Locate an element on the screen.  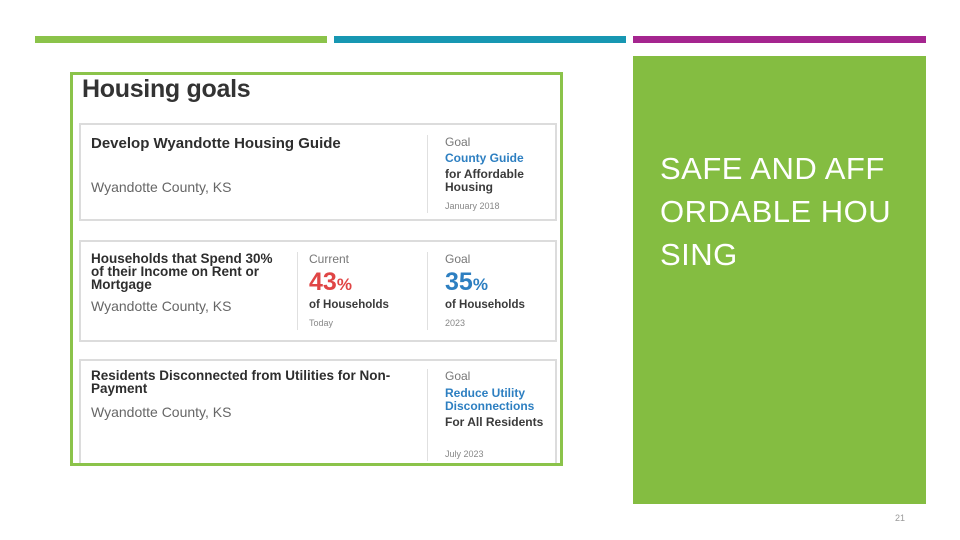
top-accent-bar-teal is located at coordinates (480, 39).